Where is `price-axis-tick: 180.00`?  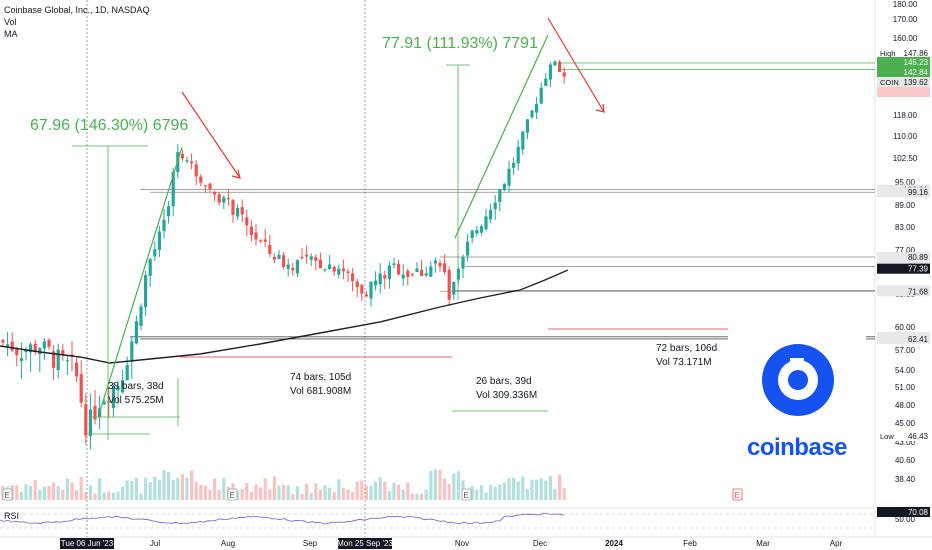 price-axis-tick: 180.00 is located at coordinates (905, 4).